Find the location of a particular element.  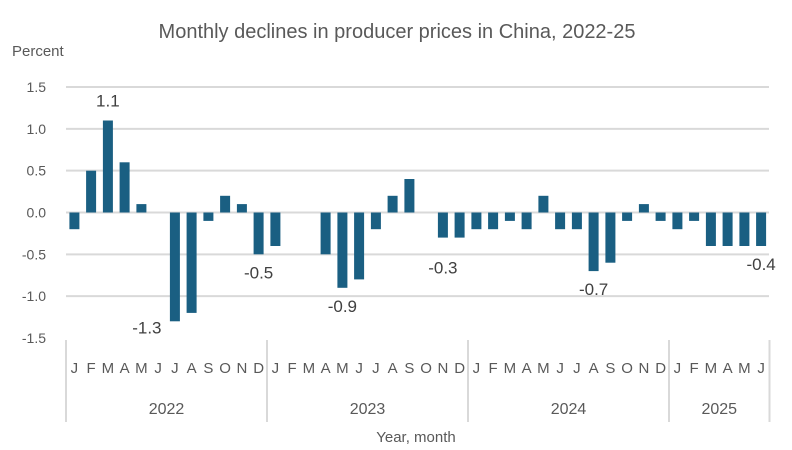

data-label: -0.7 is located at coordinates (593, 289).